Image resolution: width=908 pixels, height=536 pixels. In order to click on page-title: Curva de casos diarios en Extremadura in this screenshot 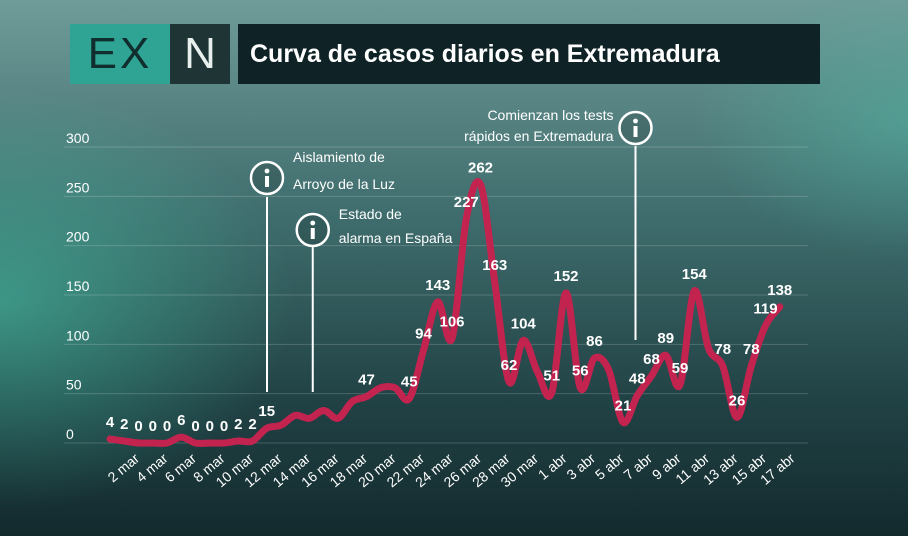, I will do `click(485, 54)`.